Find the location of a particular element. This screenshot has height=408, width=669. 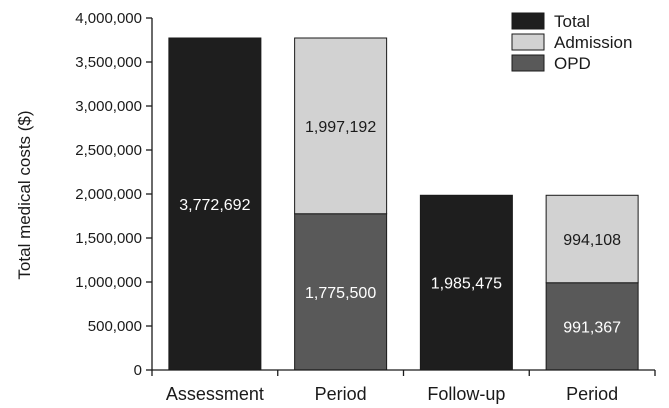

legend: Total Admission OPD is located at coordinates (571, 42).